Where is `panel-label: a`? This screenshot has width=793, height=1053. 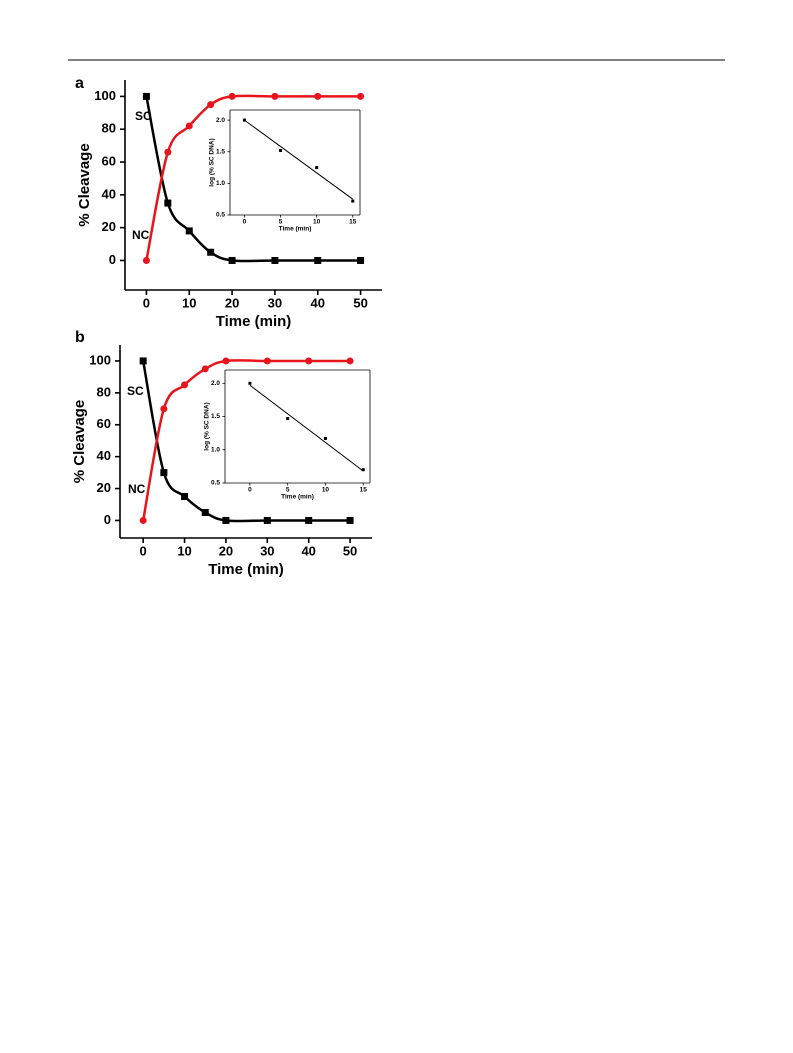
panel-label: a is located at coordinates (79, 83).